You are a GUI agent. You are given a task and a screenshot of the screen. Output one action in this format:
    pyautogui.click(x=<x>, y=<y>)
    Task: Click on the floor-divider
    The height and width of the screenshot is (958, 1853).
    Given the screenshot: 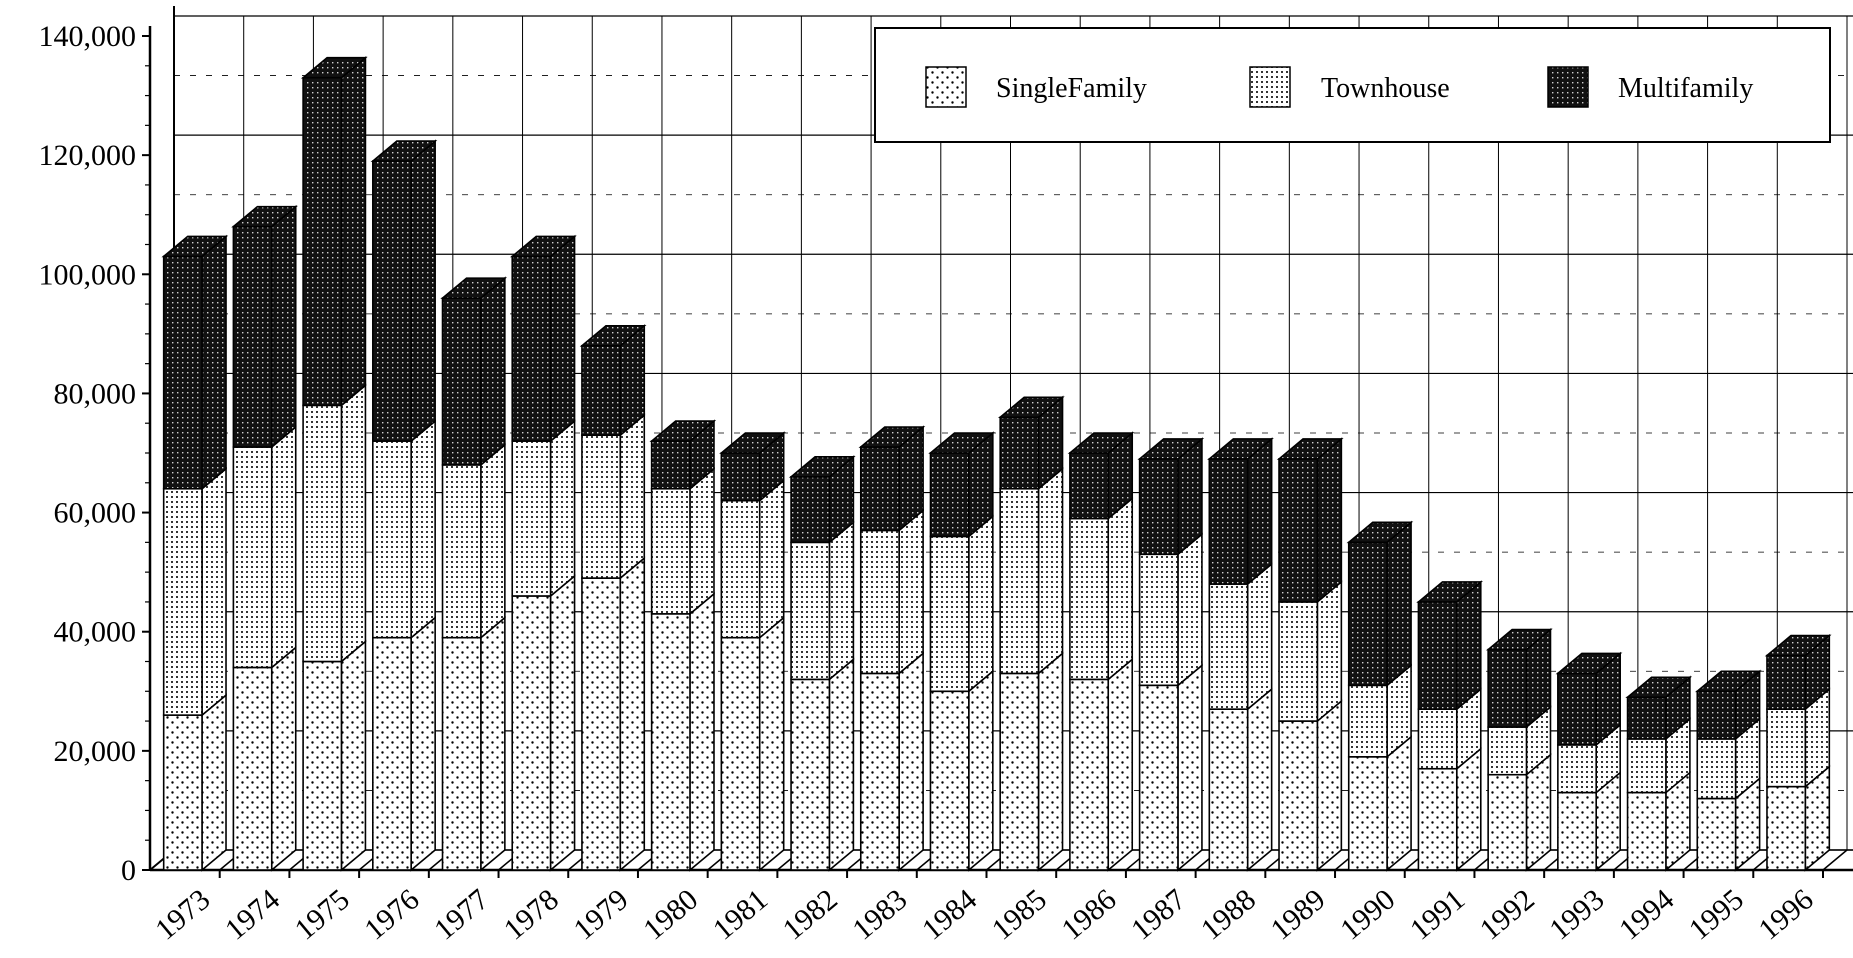 What is the action you would take?
    pyautogui.click(x=1835, y=860)
    